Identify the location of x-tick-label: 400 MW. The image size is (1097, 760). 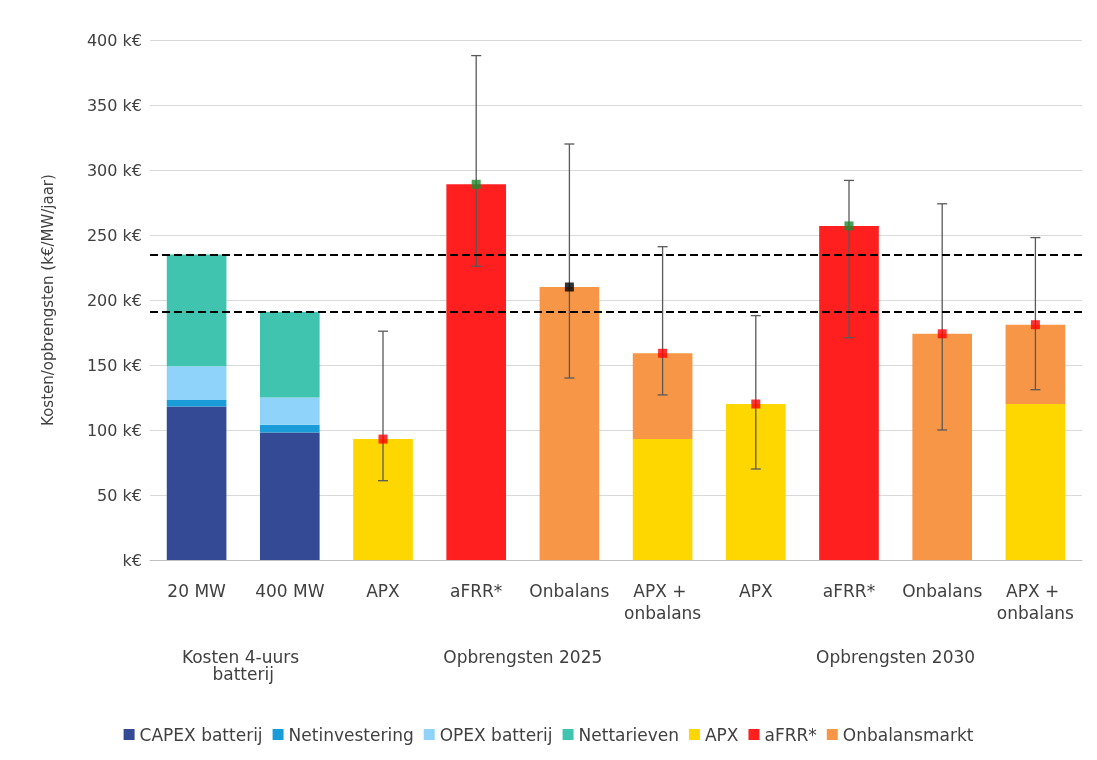
(290, 591).